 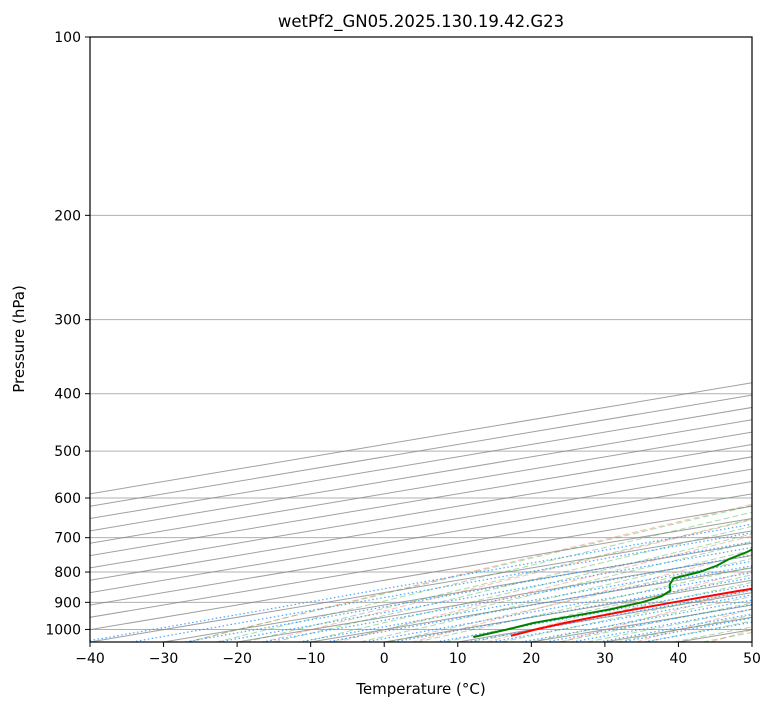 I want to click on x-tick-label: −20, so click(x=237, y=659).